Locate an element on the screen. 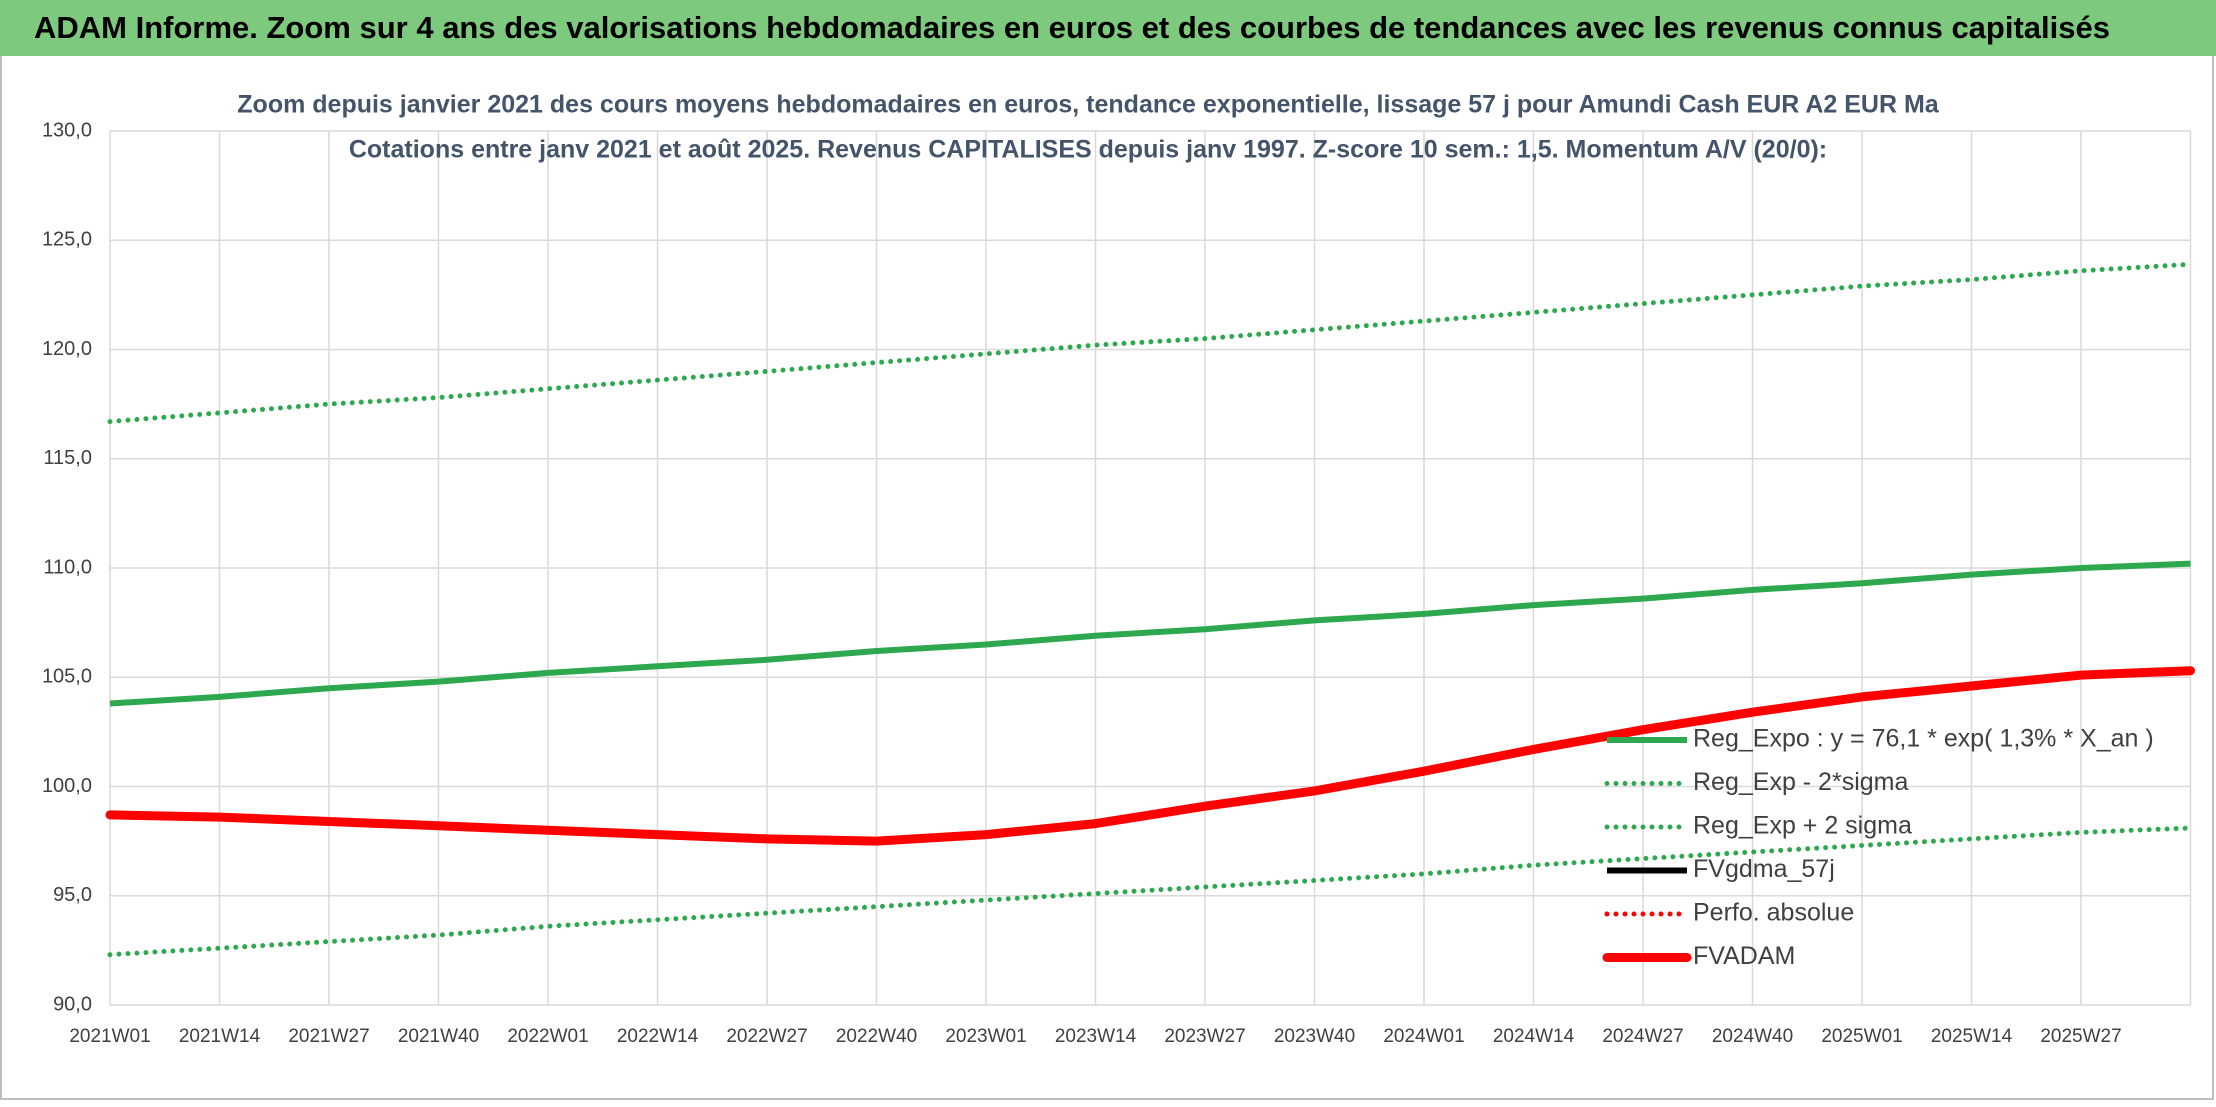 The width and height of the screenshot is (2216, 1107). x-tick-label: 2023W40 is located at coordinates (1314, 1036).